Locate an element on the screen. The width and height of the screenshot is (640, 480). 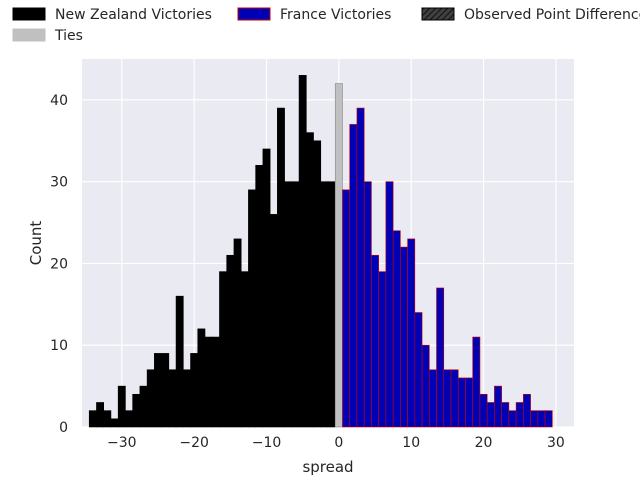
x-tick-label: −30 is located at coordinates (122, 443).